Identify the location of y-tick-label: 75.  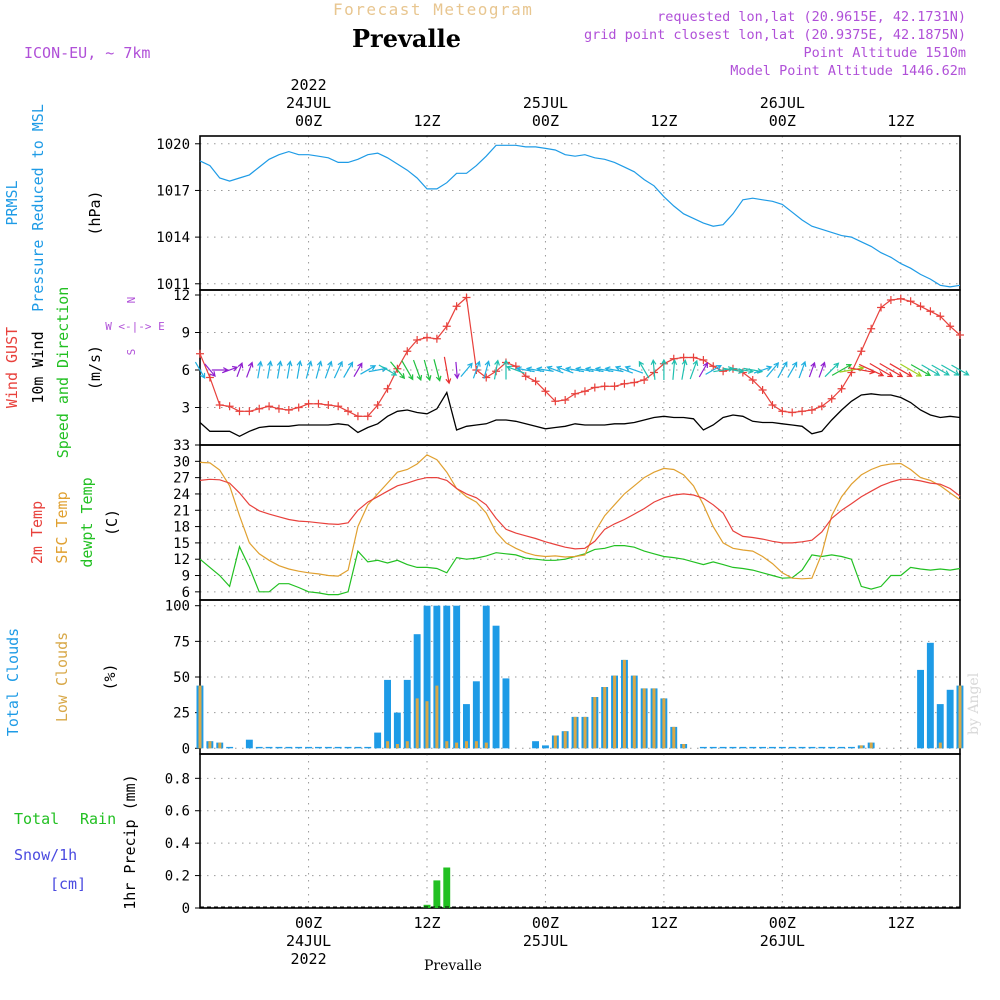
(181, 642).